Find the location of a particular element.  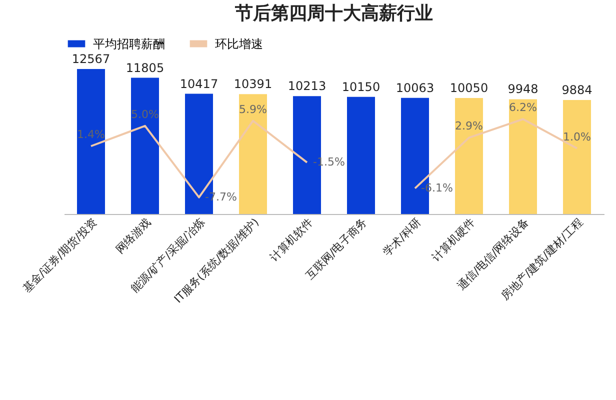

data-label: 5.0% is located at coordinates (145, 114).